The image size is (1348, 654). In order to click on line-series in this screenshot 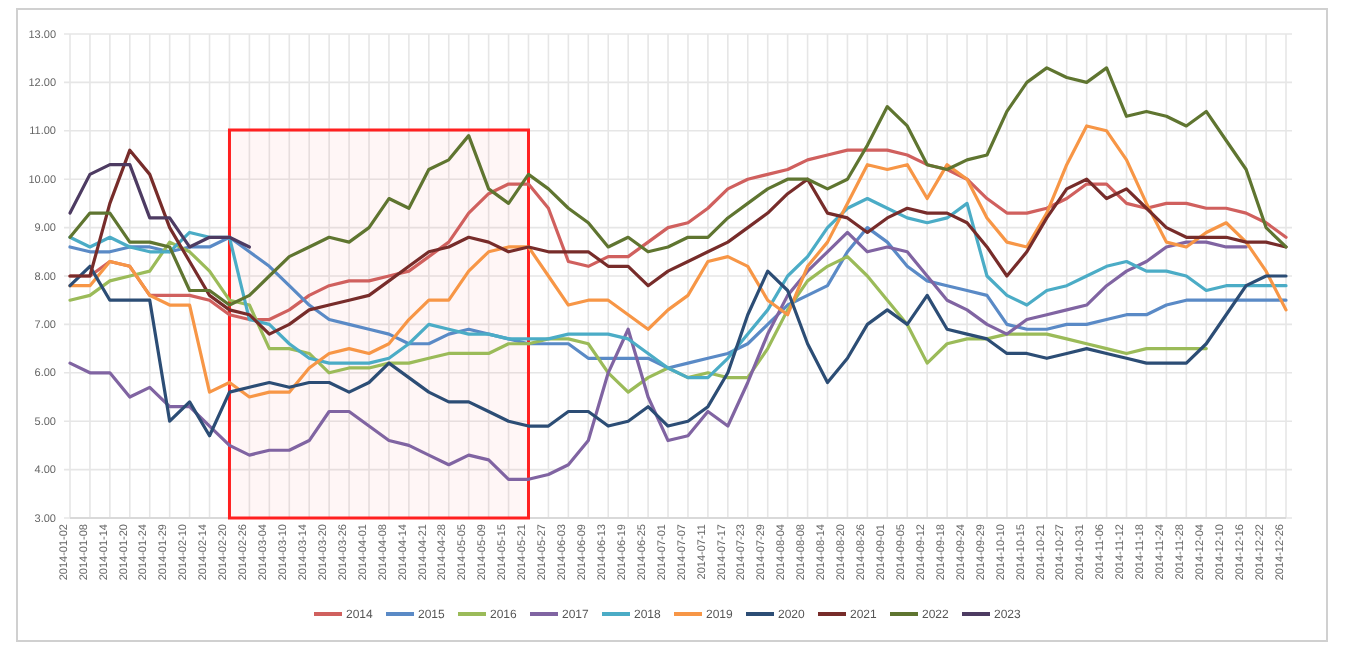, I will do `click(160, 206)`.